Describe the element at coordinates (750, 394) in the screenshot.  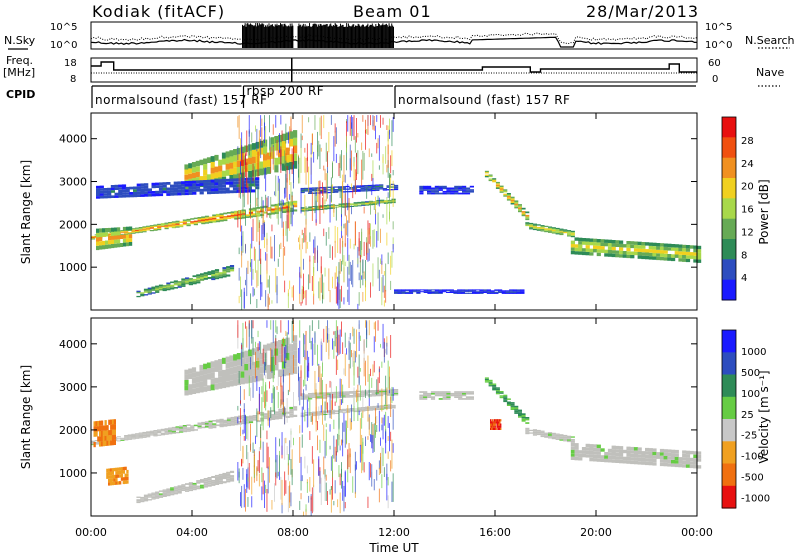
I see `colorbar-tick-label: 100` at that location.